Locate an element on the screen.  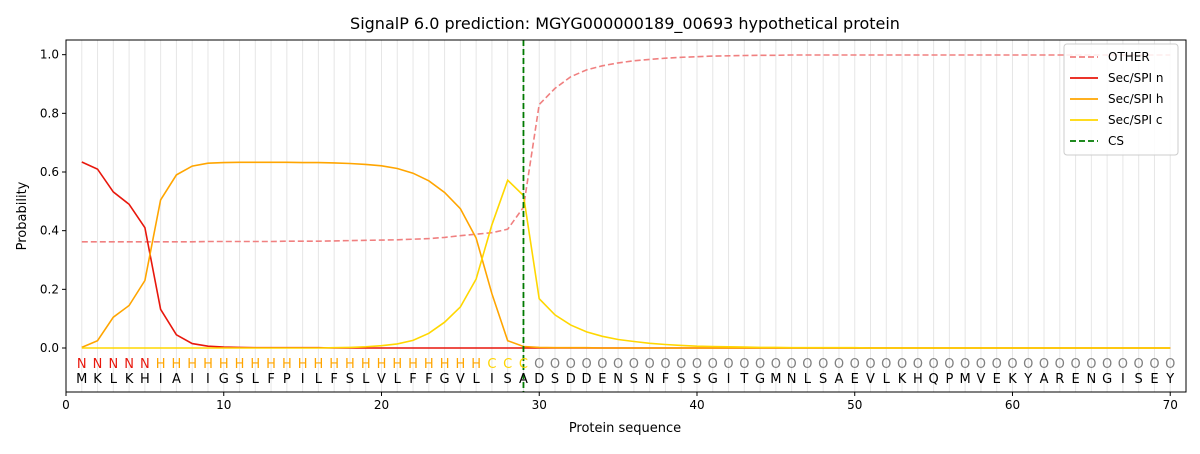
x-tick-label: 30 is located at coordinates (539, 405).